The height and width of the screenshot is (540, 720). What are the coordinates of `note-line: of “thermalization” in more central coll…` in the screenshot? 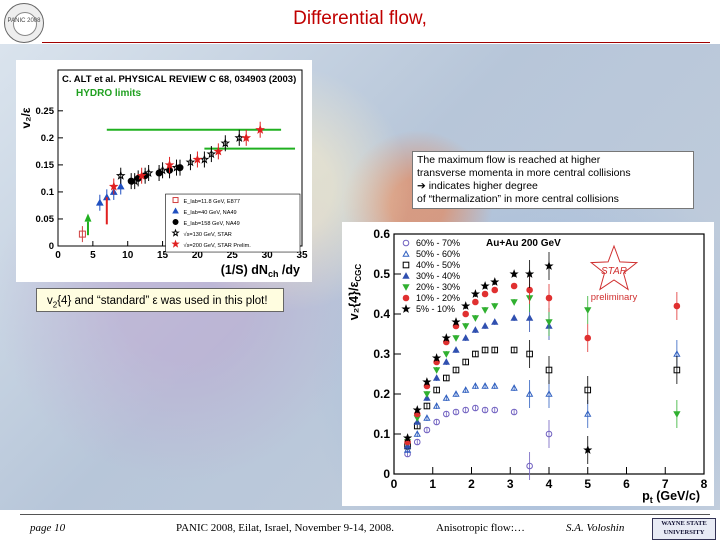 It's located at (518, 199).